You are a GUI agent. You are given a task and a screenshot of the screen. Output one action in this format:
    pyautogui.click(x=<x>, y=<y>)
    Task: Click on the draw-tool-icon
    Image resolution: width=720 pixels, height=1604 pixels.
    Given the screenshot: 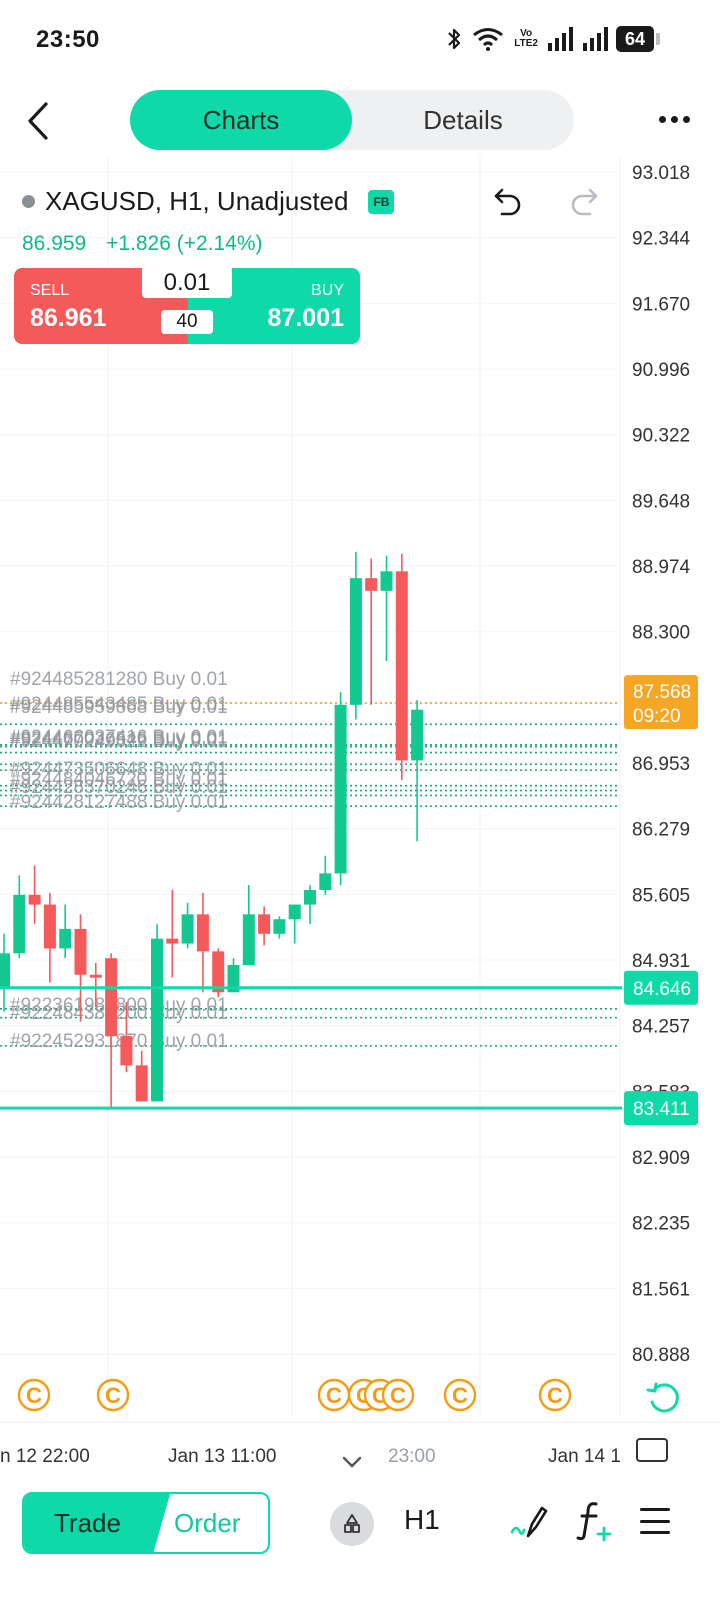 What is the action you would take?
    pyautogui.click(x=528, y=1522)
    